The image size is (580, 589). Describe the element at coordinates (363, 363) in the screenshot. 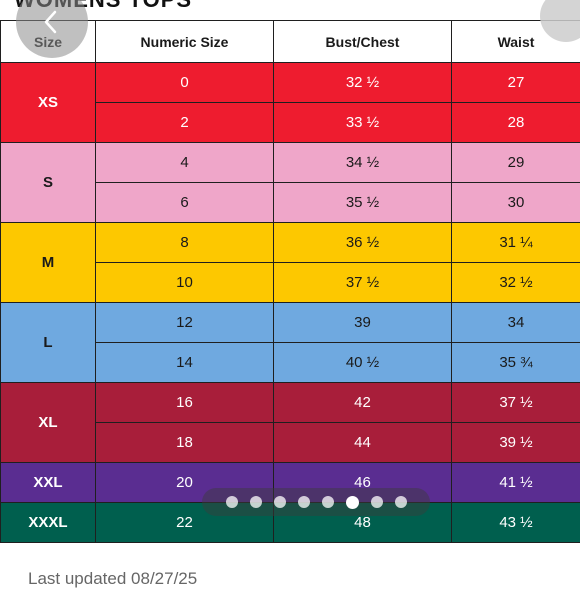

I see `bust-chest-cell: 40 ½` at that location.